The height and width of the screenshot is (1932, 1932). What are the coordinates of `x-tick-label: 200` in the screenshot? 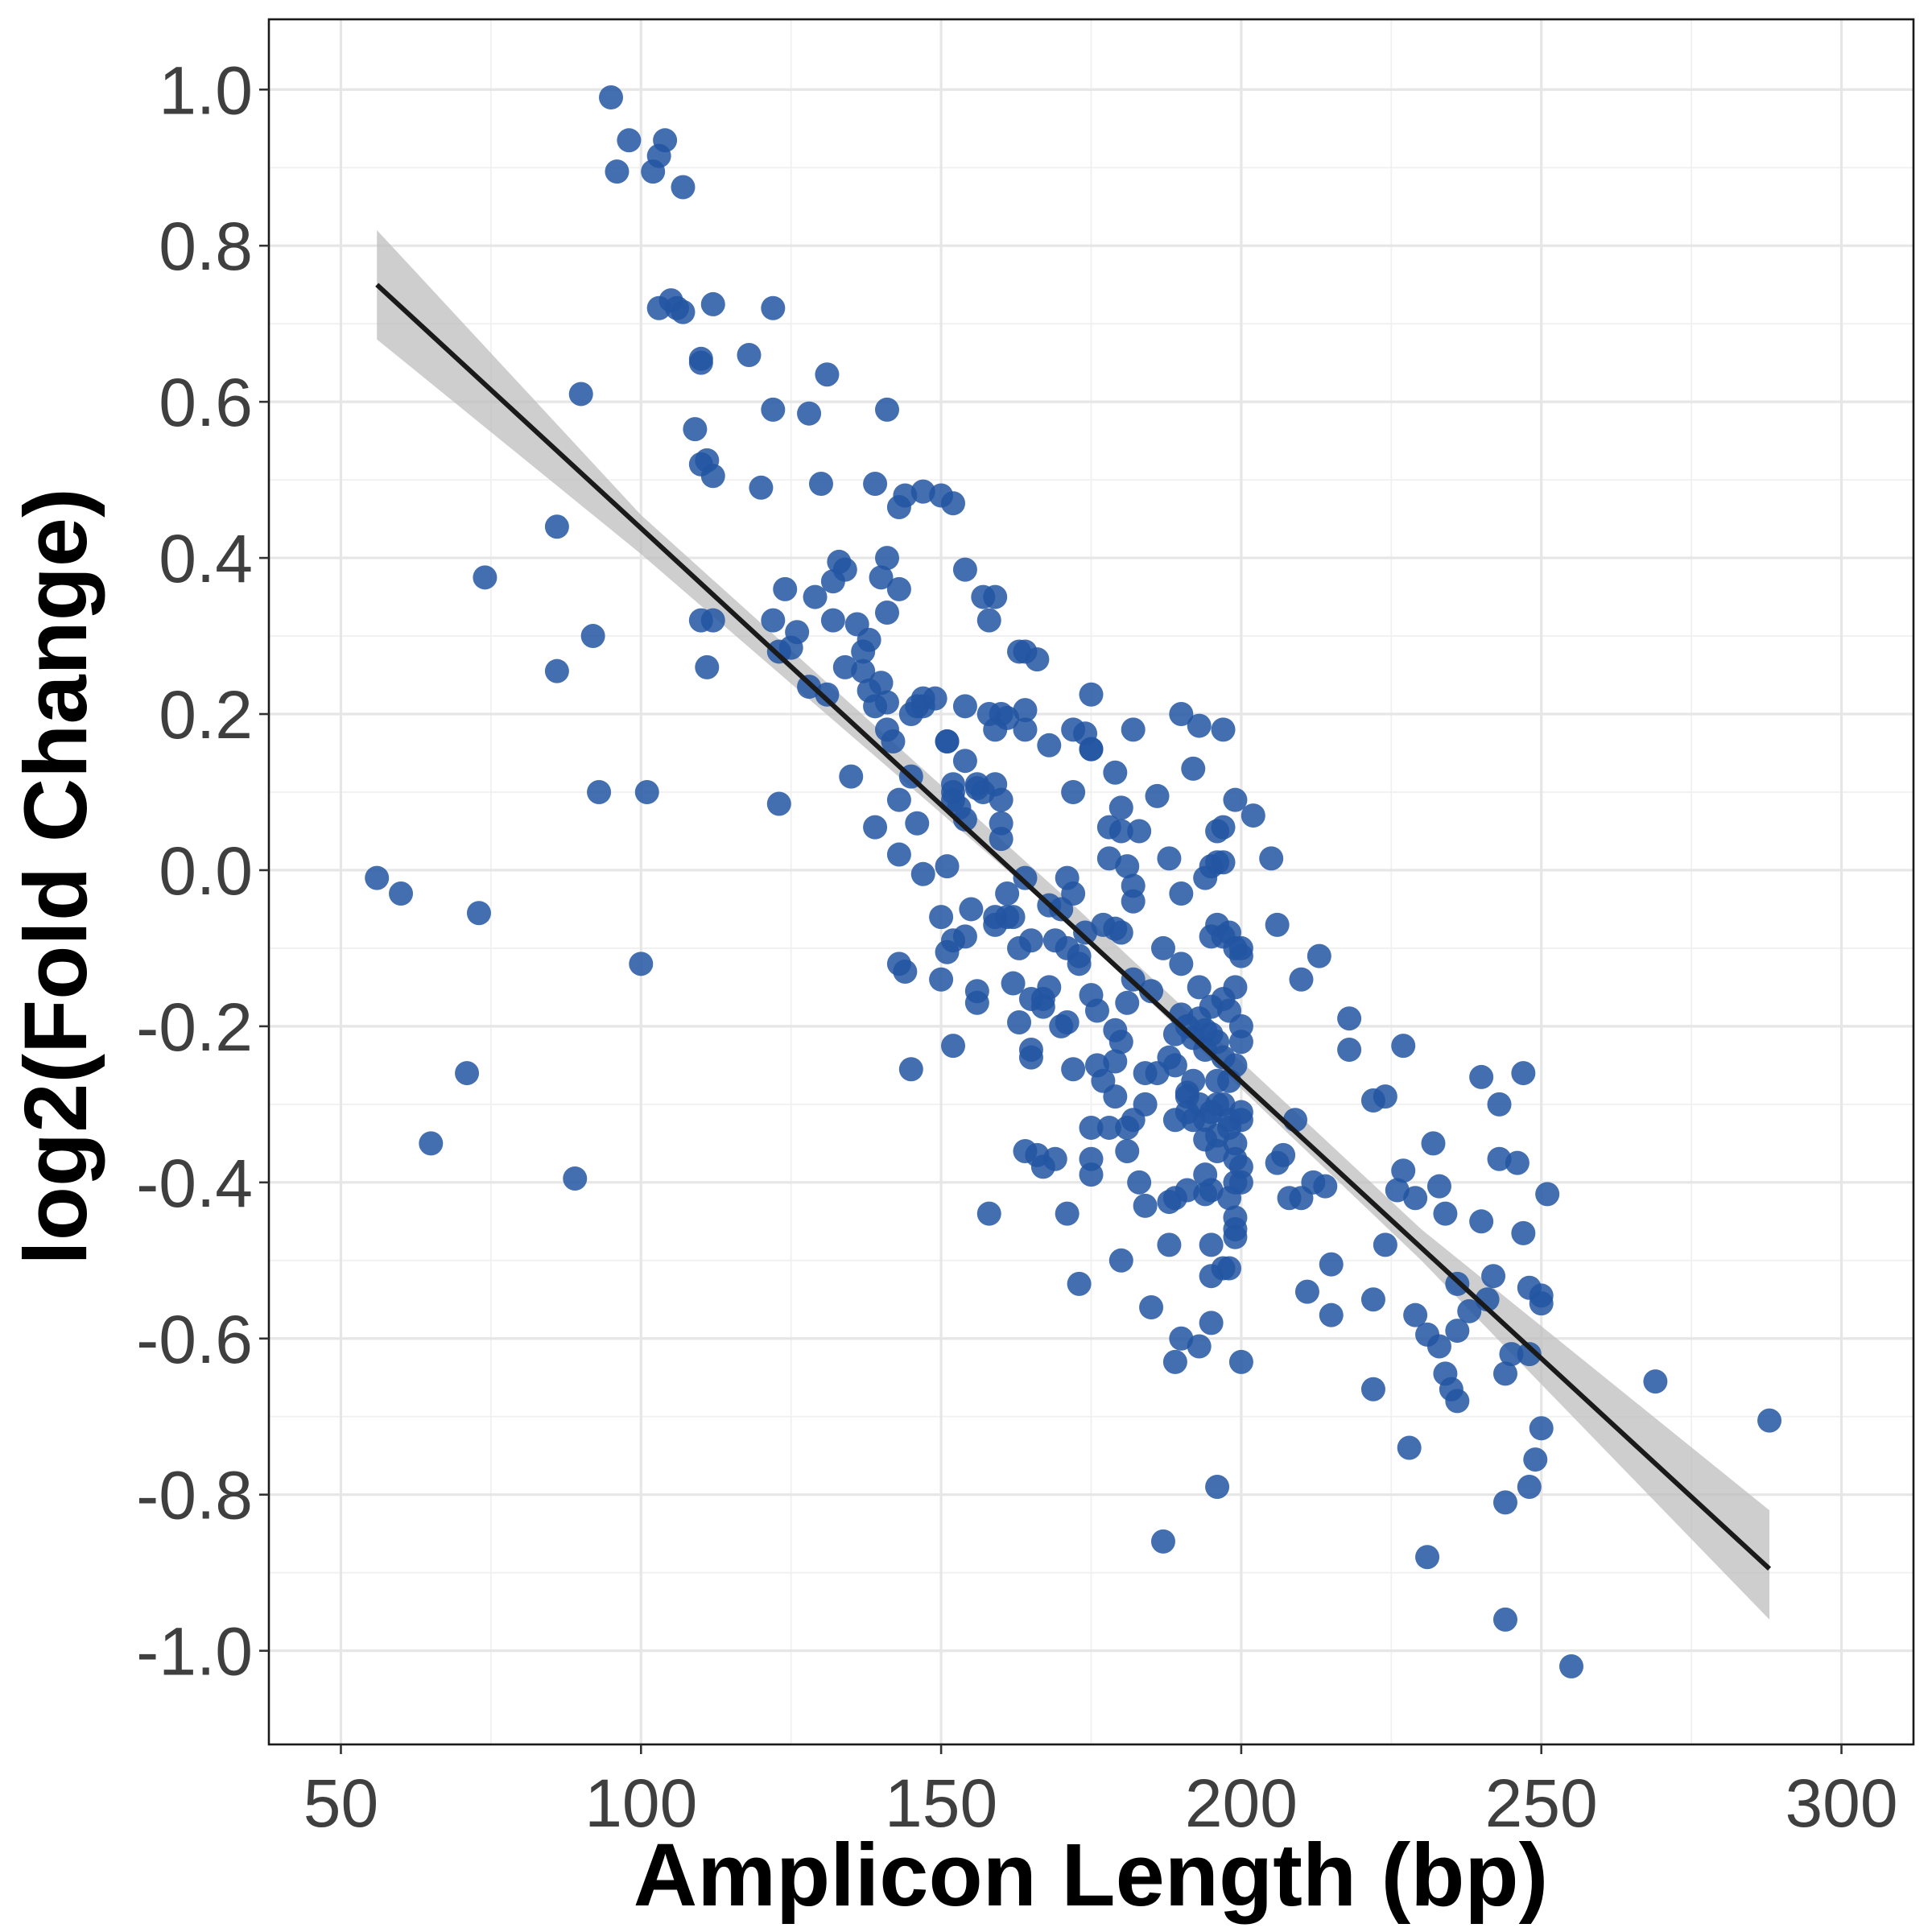 It's located at (1241, 1803).